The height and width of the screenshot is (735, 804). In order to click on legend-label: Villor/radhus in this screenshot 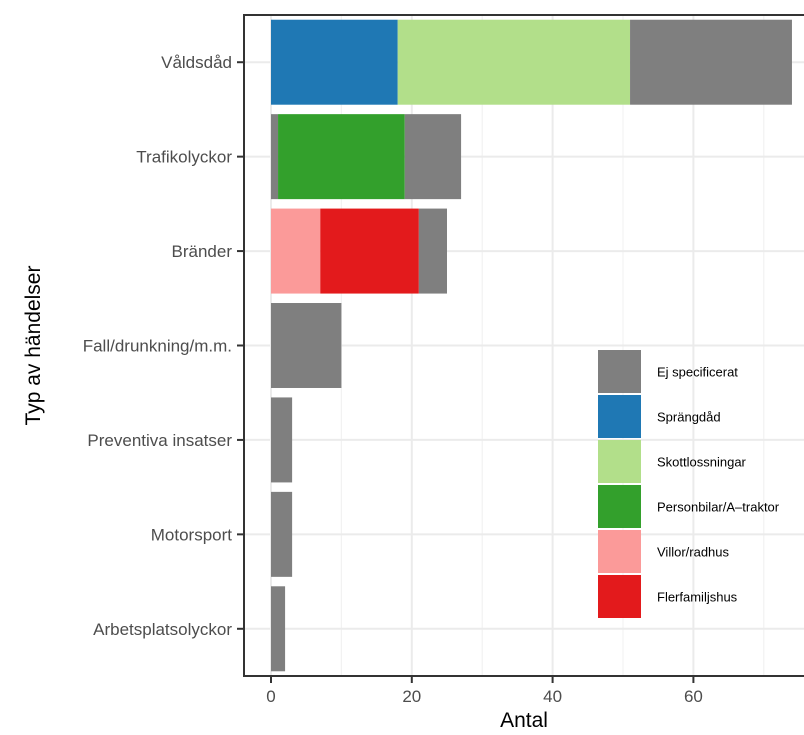, I will do `click(693, 552)`.